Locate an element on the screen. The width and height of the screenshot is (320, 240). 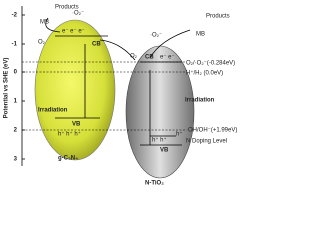
label: N-TiO₂ is located at coordinates (154, 184).